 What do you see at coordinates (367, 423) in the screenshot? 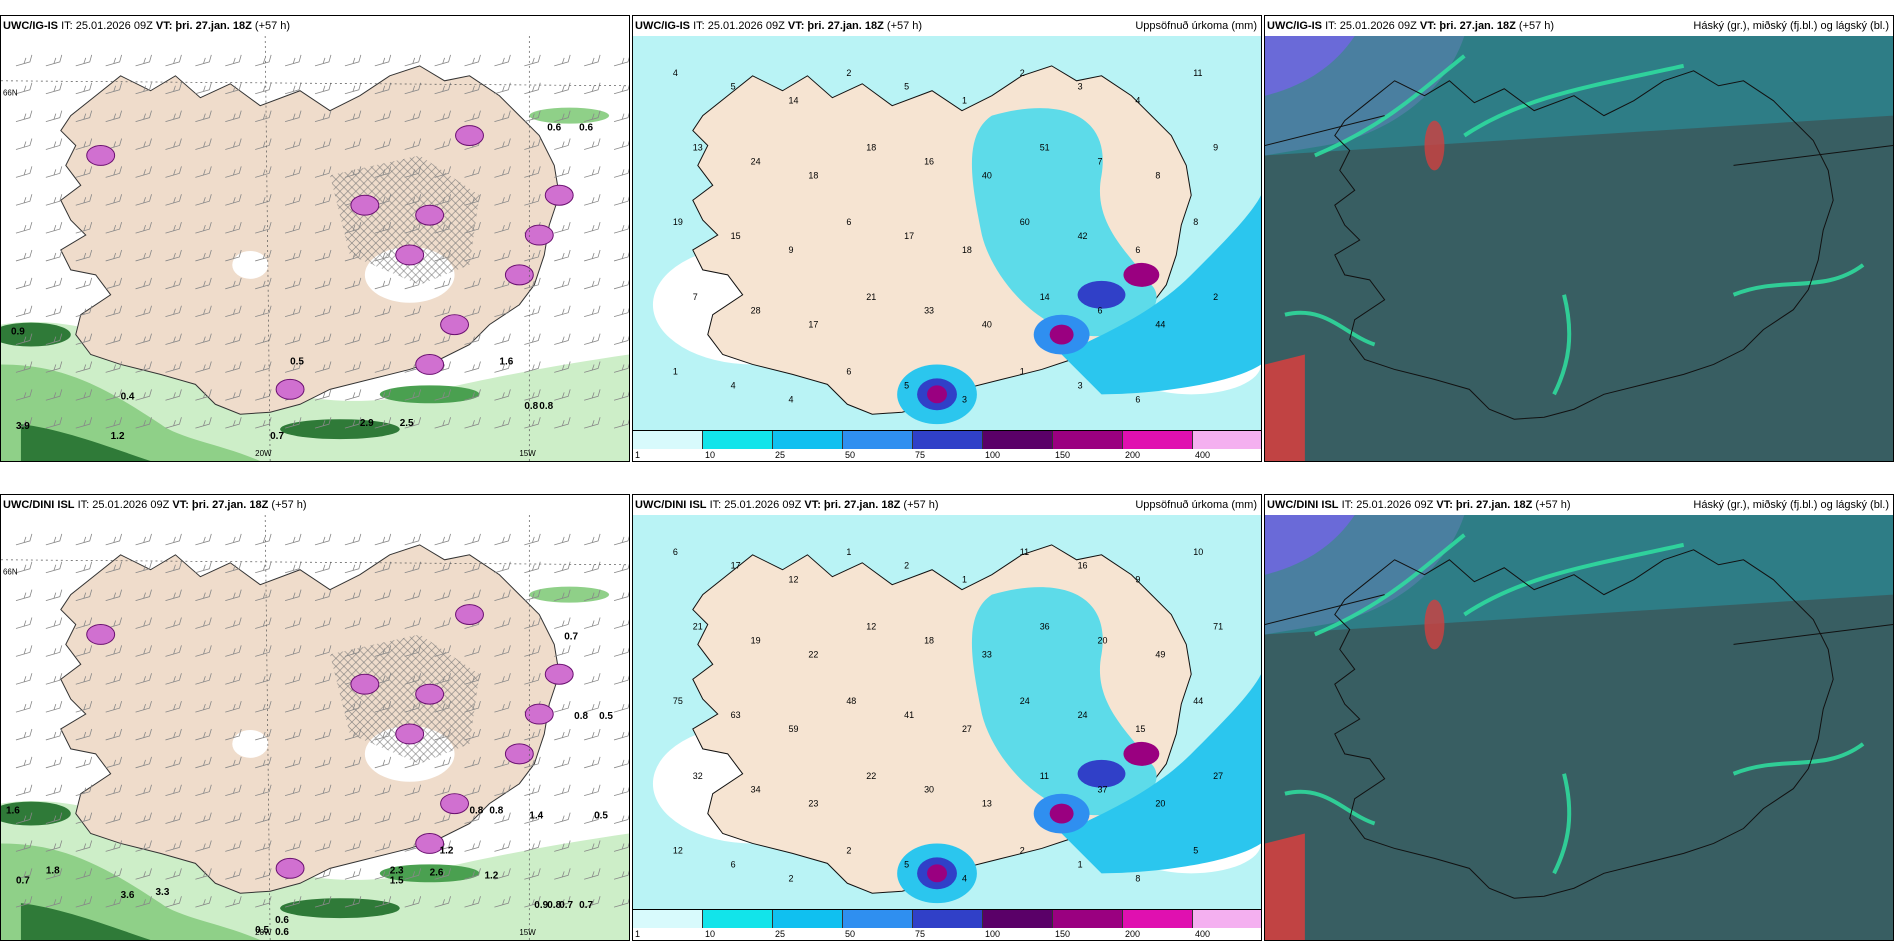
I see `wind-value-label: 2.9` at bounding box center [367, 423].